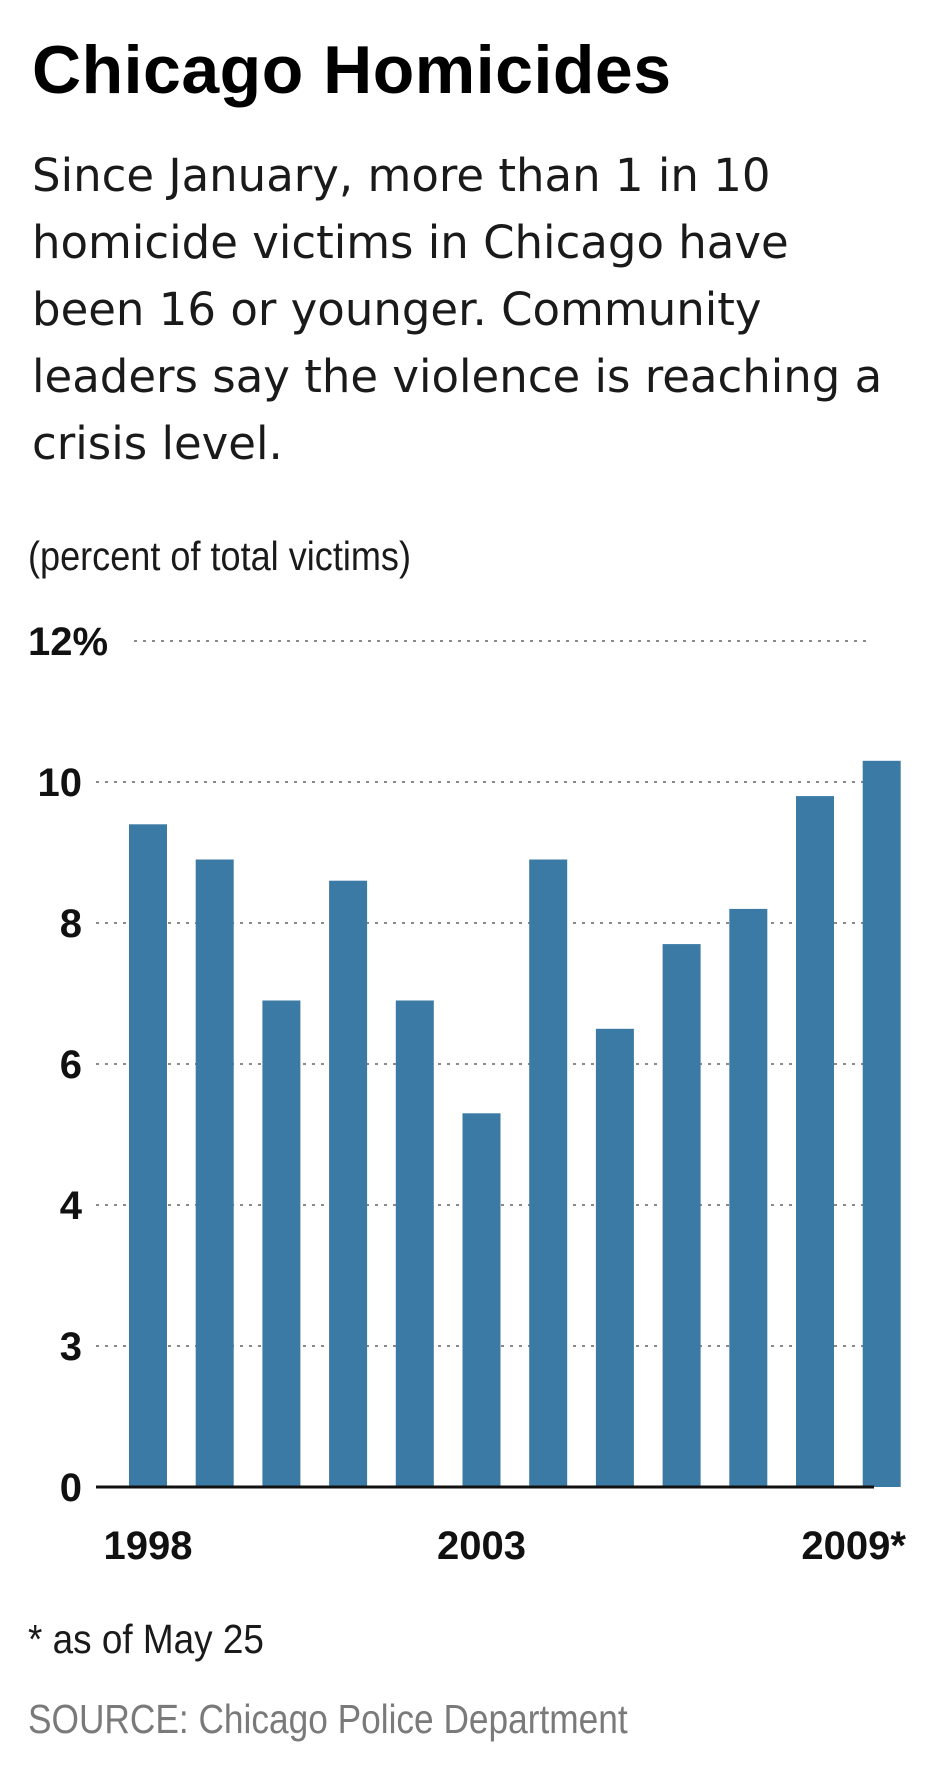 The image size is (948, 1791). What do you see at coordinates (146, 1639) in the screenshot?
I see `footnote: * as of May 25` at bounding box center [146, 1639].